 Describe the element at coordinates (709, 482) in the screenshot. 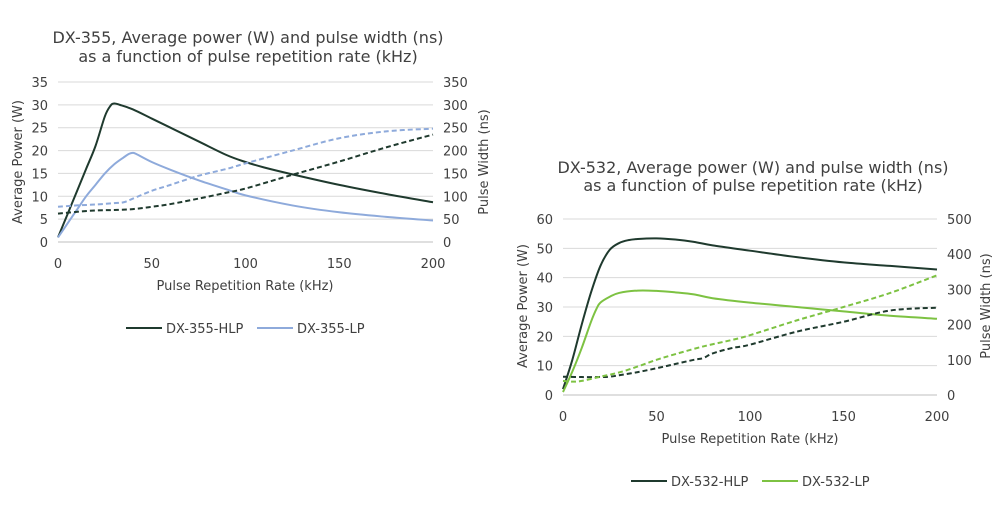

I see `legend-label-dx-532-hlp: DX-532-HLP` at that location.